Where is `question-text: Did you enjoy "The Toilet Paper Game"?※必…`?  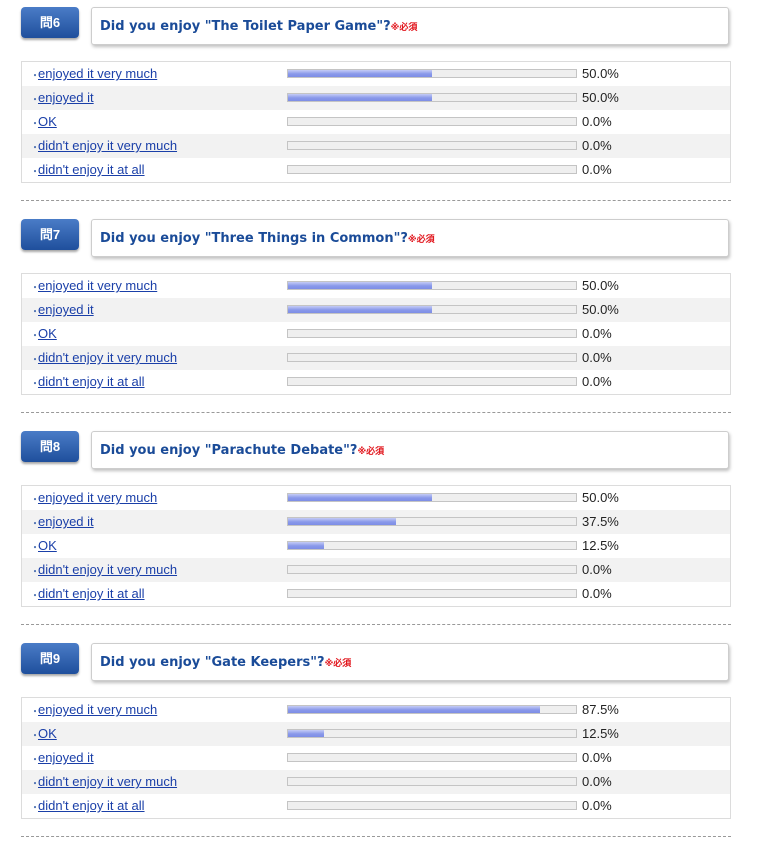
question-text: Did you enjoy "The Toilet Paper Game"?※必… is located at coordinates (258, 26).